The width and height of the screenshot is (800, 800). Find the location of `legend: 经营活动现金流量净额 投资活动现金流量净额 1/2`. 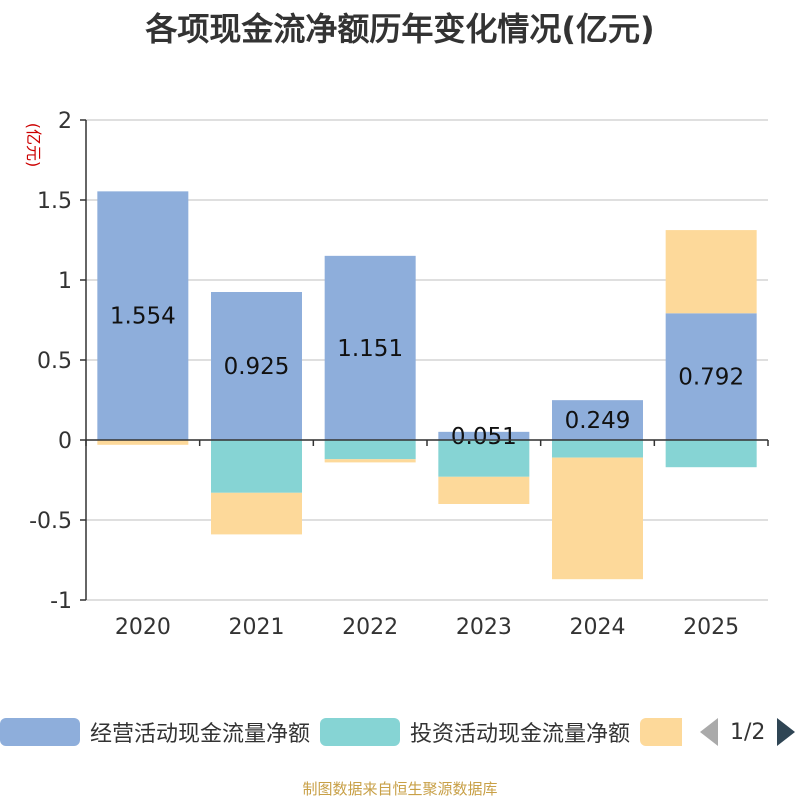

legend: 经营活动现金流量净额 投资活动现金流量净额 1/2 is located at coordinates (400, 735).